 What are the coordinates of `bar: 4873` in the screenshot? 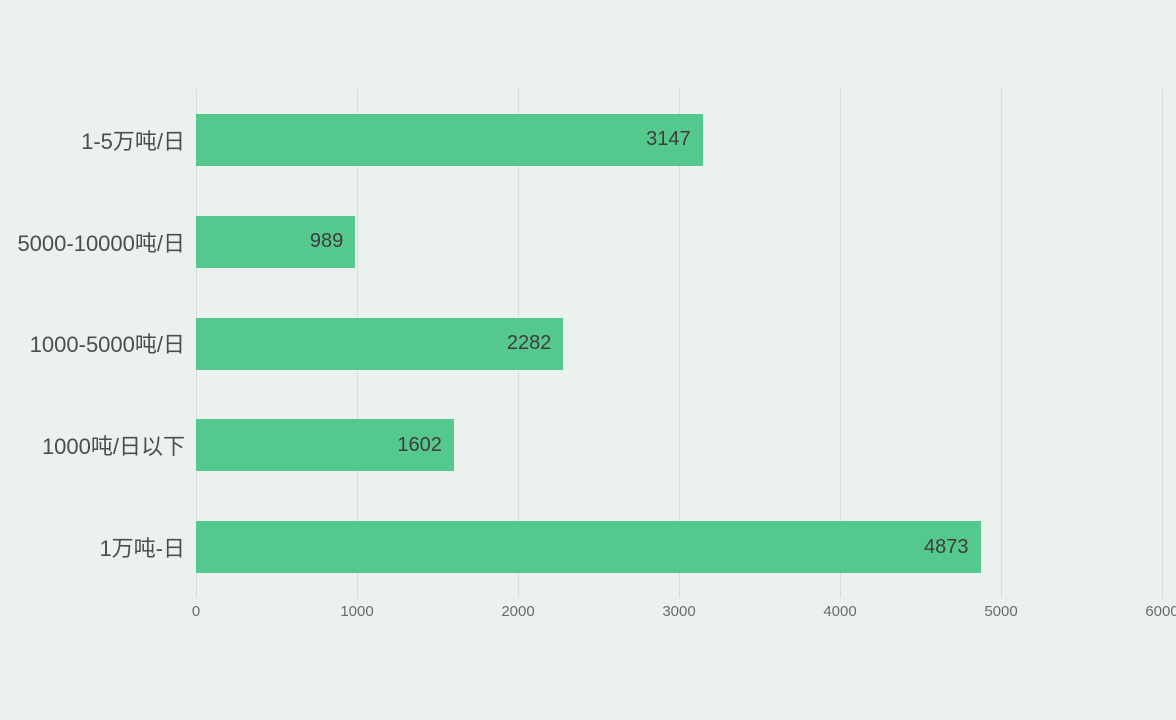 It's located at (588, 547).